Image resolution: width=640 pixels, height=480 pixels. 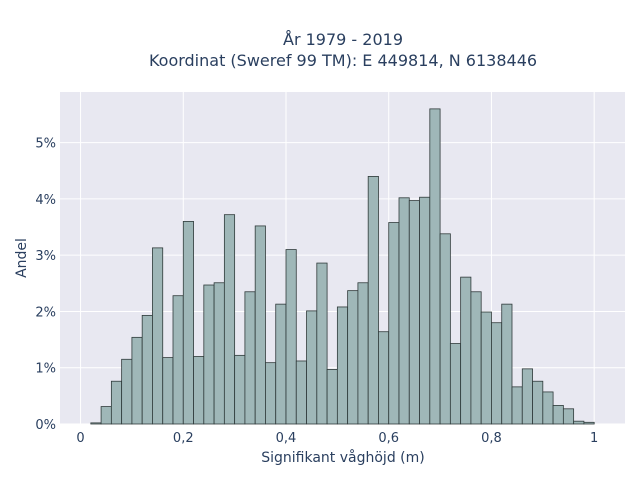 I want to click on x-tick-label: 0,4, so click(x=286, y=438).